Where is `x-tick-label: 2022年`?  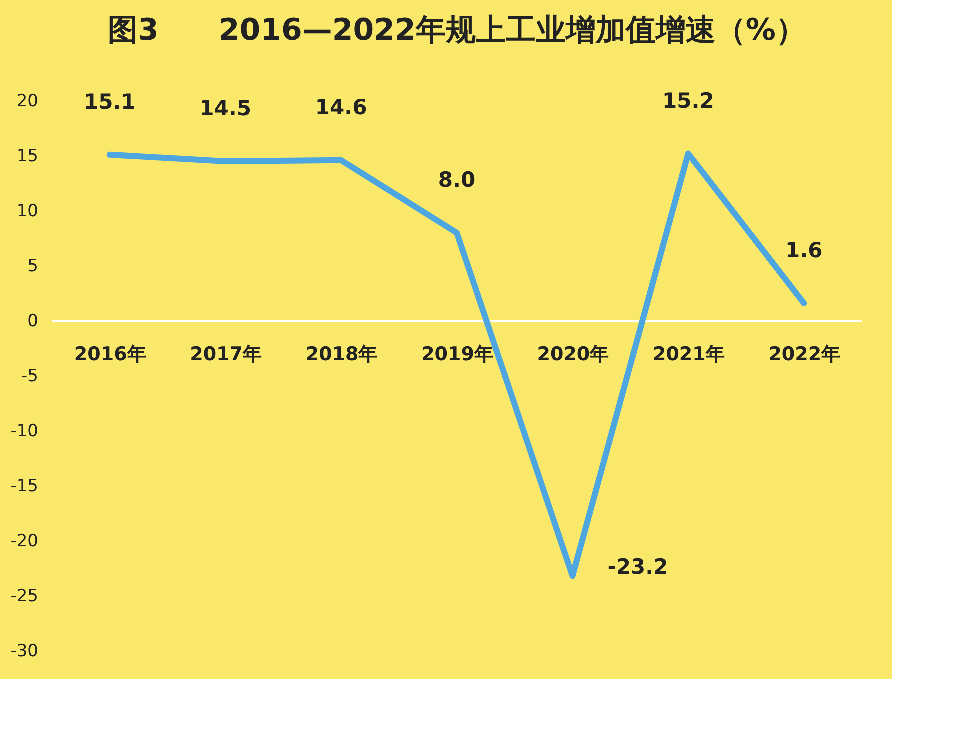
x-tick-label: 2022年 is located at coordinates (804, 355).